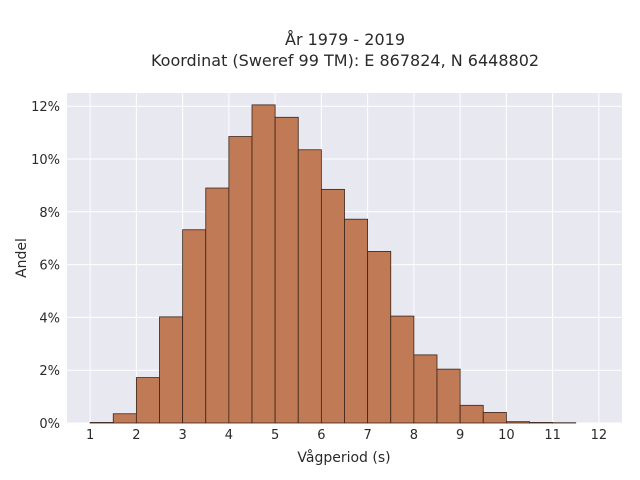 This screenshot has height=480, width=640. Describe the element at coordinates (343, 457) in the screenshot. I see `x-axis-title: Vågperiod (s)` at that location.